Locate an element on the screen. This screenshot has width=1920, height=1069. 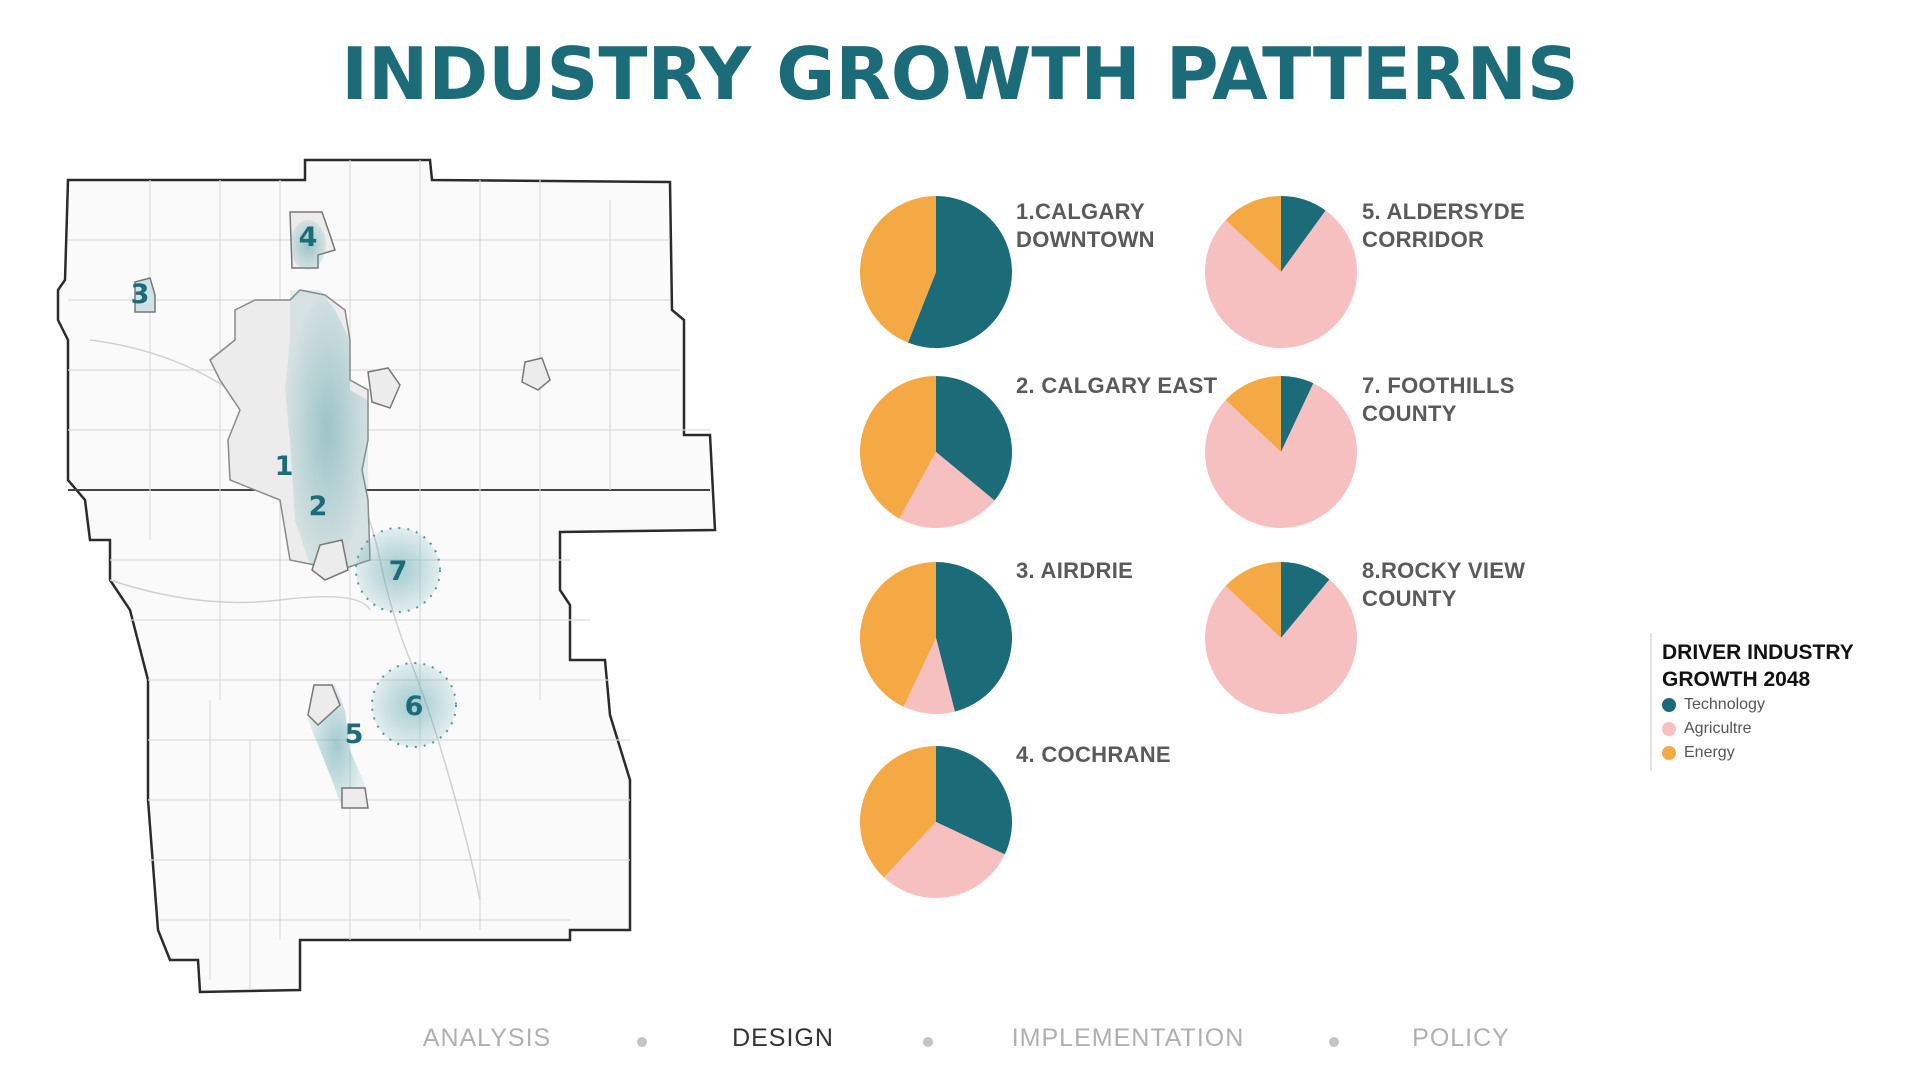
map-label: 7 is located at coordinates (398, 571).